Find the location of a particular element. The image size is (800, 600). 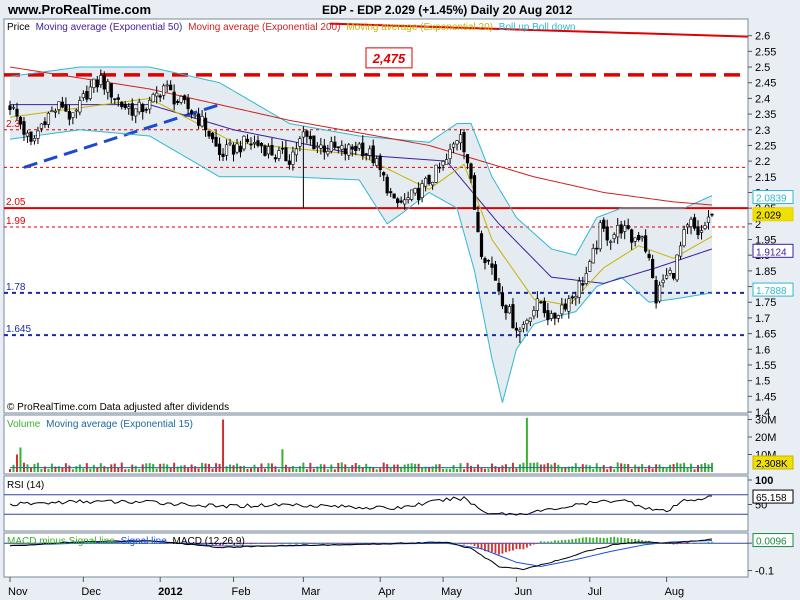

legend-ema200: Moving average (Exponential 200) is located at coordinates (264, 27).